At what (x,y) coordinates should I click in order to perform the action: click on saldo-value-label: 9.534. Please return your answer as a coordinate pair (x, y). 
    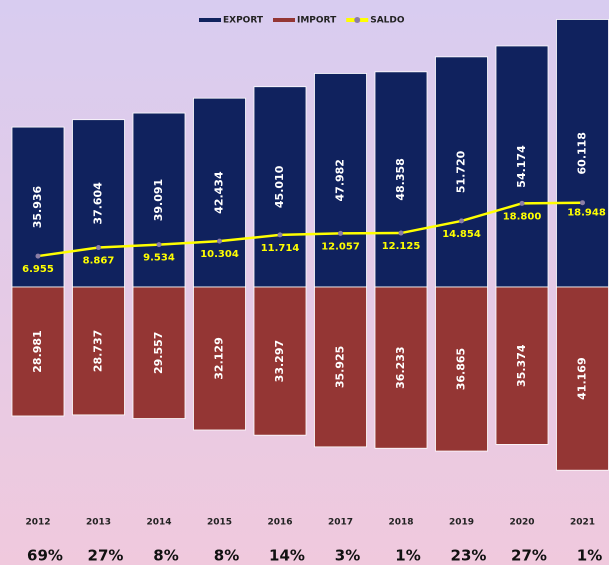
    Looking at the image, I should click on (159, 258).